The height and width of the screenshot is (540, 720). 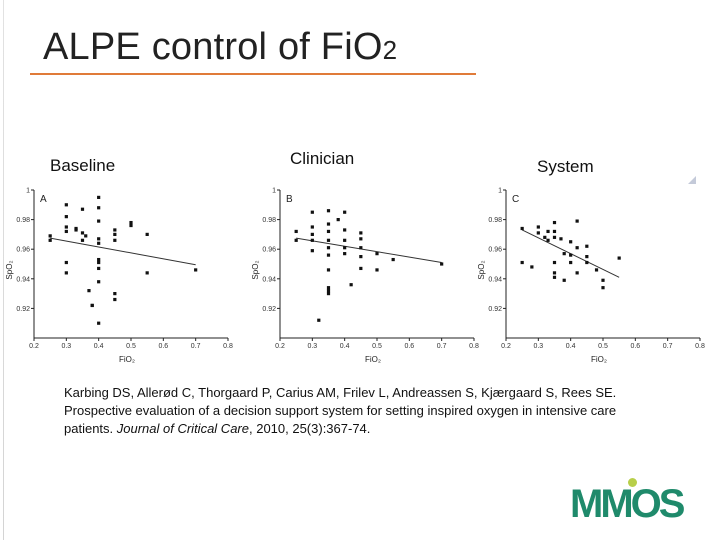 What do you see at coordinates (390, 50) in the screenshot?
I see `slide-title-subscript: 2` at bounding box center [390, 50].